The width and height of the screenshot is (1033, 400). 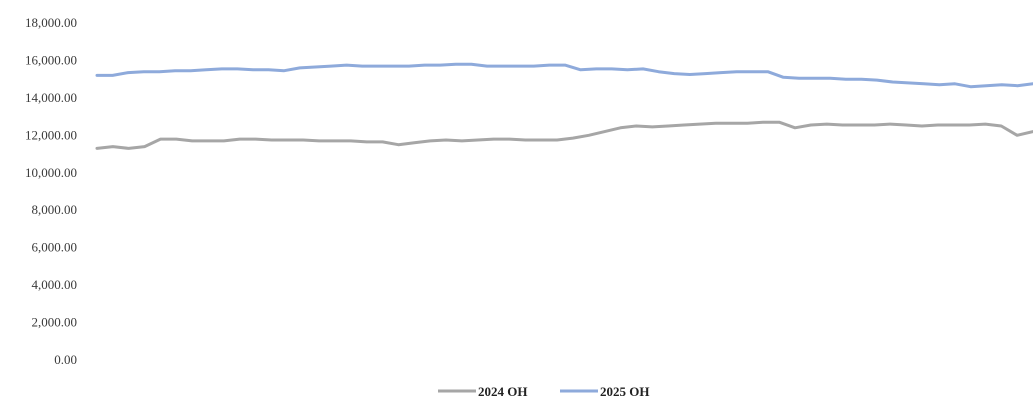 What do you see at coordinates (51, 59) in the screenshot?
I see `y-tick-label: 16,000.00` at bounding box center [51, 59].